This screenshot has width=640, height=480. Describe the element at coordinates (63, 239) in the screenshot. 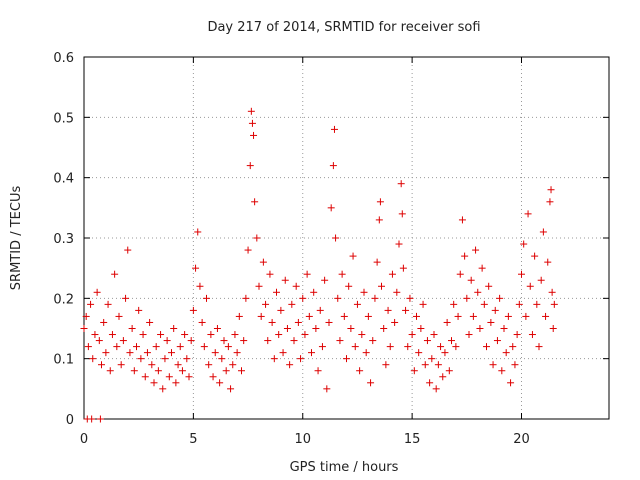

I see `y-tick-label: 0.3` at that location.